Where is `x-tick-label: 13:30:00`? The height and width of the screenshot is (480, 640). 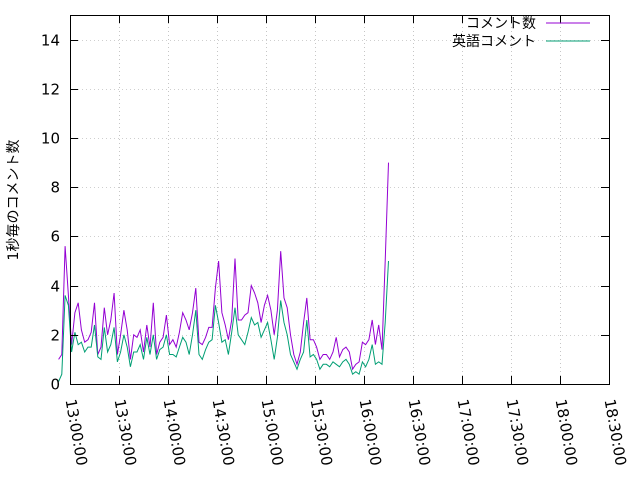 x-tick-label: 13:30:00 is located at coordinates (125, 432).